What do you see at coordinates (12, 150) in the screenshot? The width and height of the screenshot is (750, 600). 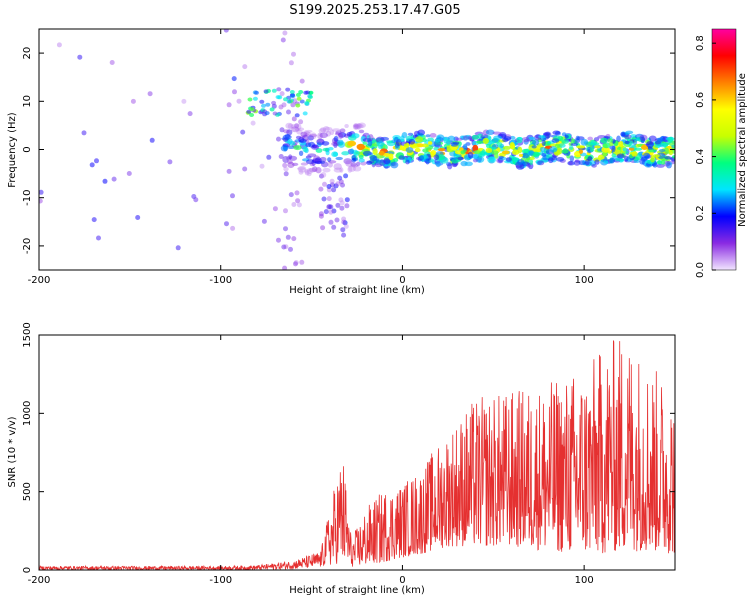 I see `spectrogram-y-label: Frequency (Hz)` at bounding box center [12, 150].